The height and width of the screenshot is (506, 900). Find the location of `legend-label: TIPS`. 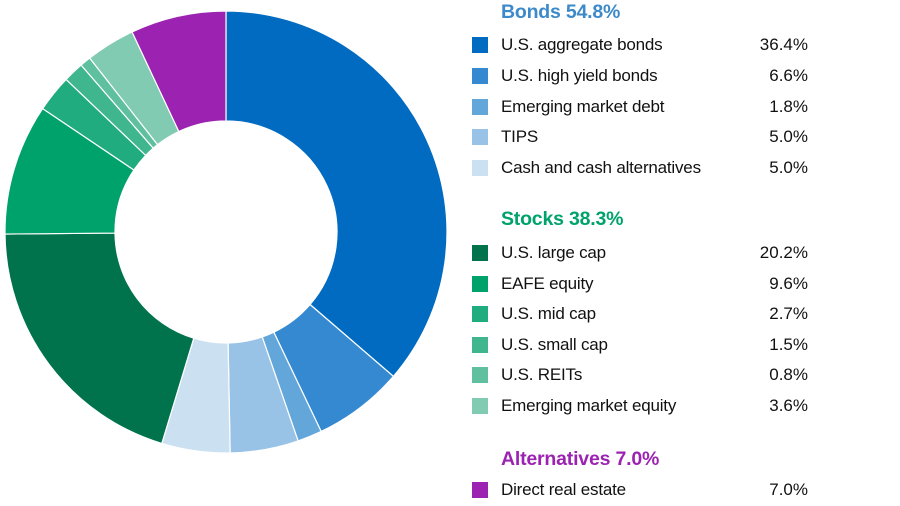

legend-label: TIPS is located at coordinates (519, 136).